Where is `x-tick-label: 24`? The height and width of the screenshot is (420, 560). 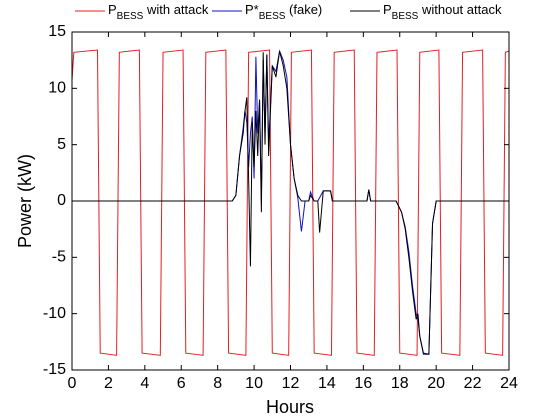
x-tick-label: 24 is located at coordinates (509, 383).